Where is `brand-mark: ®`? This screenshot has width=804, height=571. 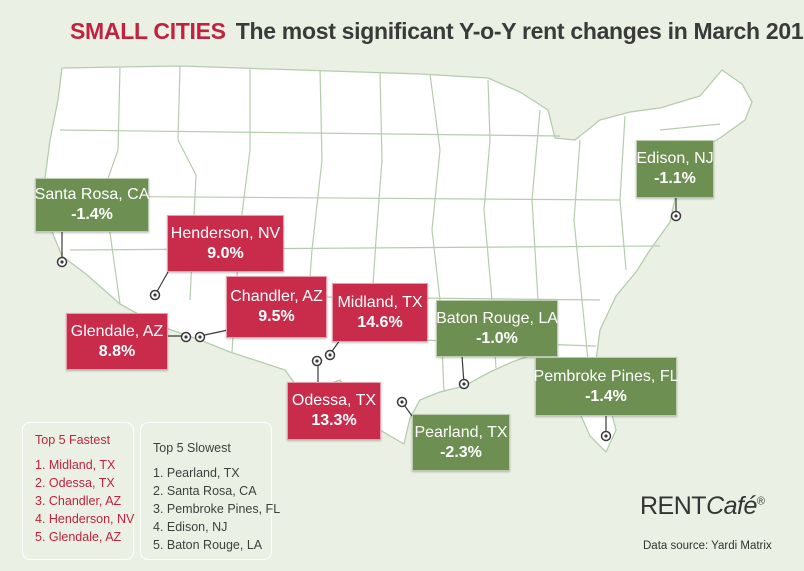 brand-mark: ® is located at coordinates (760, 501).